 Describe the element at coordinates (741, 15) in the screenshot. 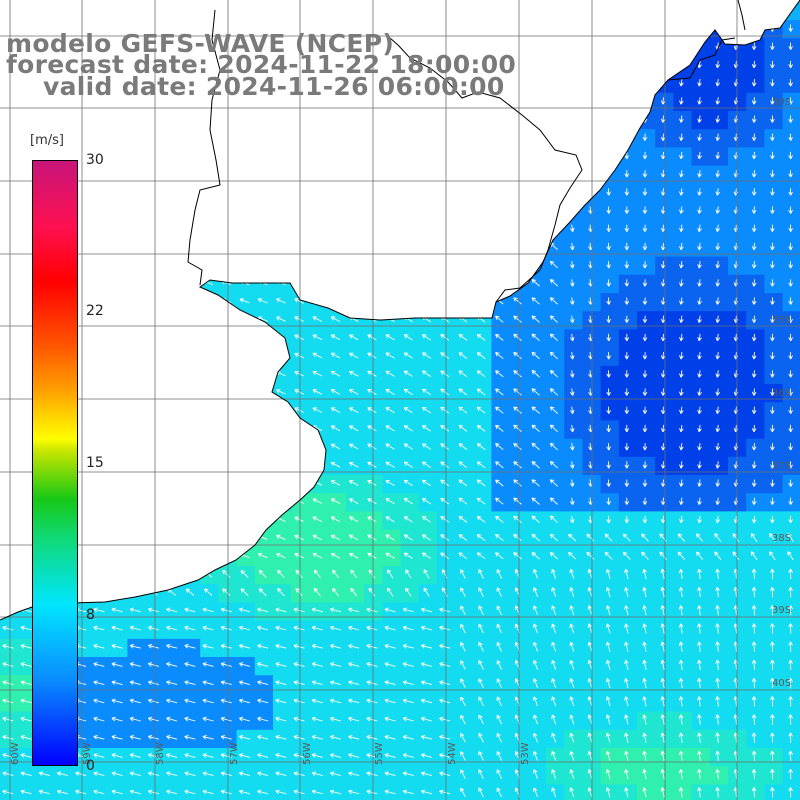

I see `border-line-north` at that location.